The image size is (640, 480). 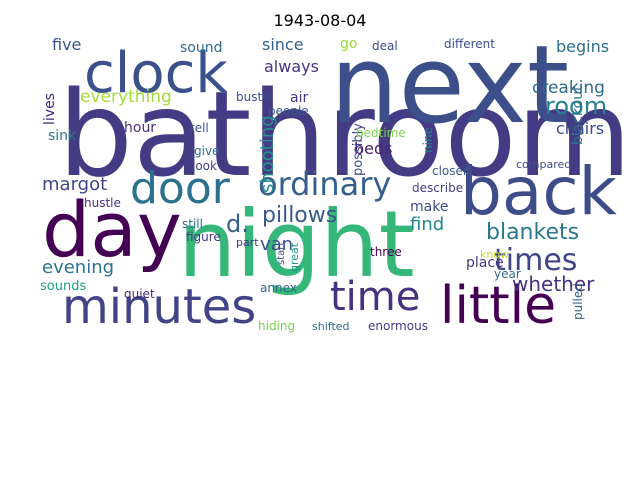 What do you see at coordinates (283, 44) in the screenshot?
I see `word-cloud-word: since` at bounding box center [283, 44].